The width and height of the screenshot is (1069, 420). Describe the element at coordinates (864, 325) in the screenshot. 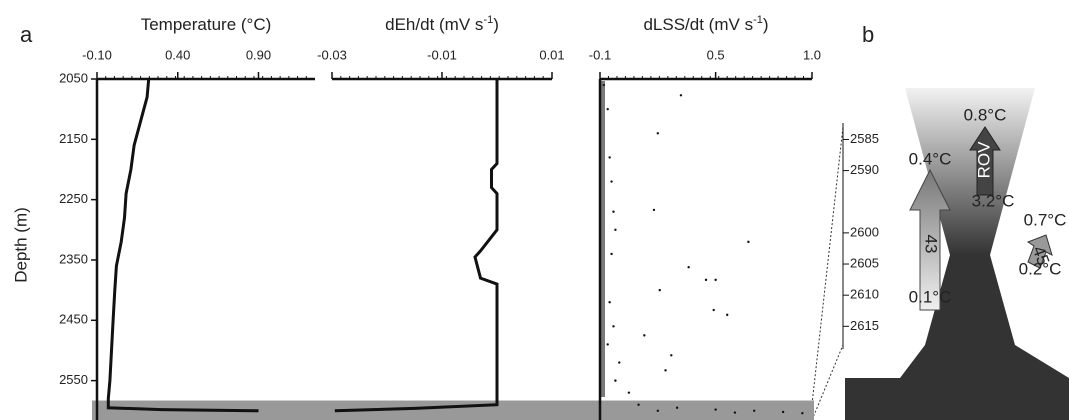

I see `y-tick-label: 2615` at that location.